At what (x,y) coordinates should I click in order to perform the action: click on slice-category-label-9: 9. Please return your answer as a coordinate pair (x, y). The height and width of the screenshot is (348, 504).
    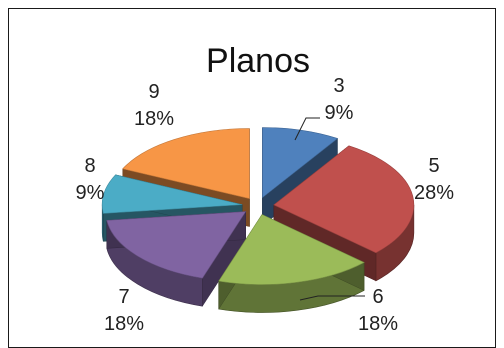
    Looking at the image, I should click on (153, 92).